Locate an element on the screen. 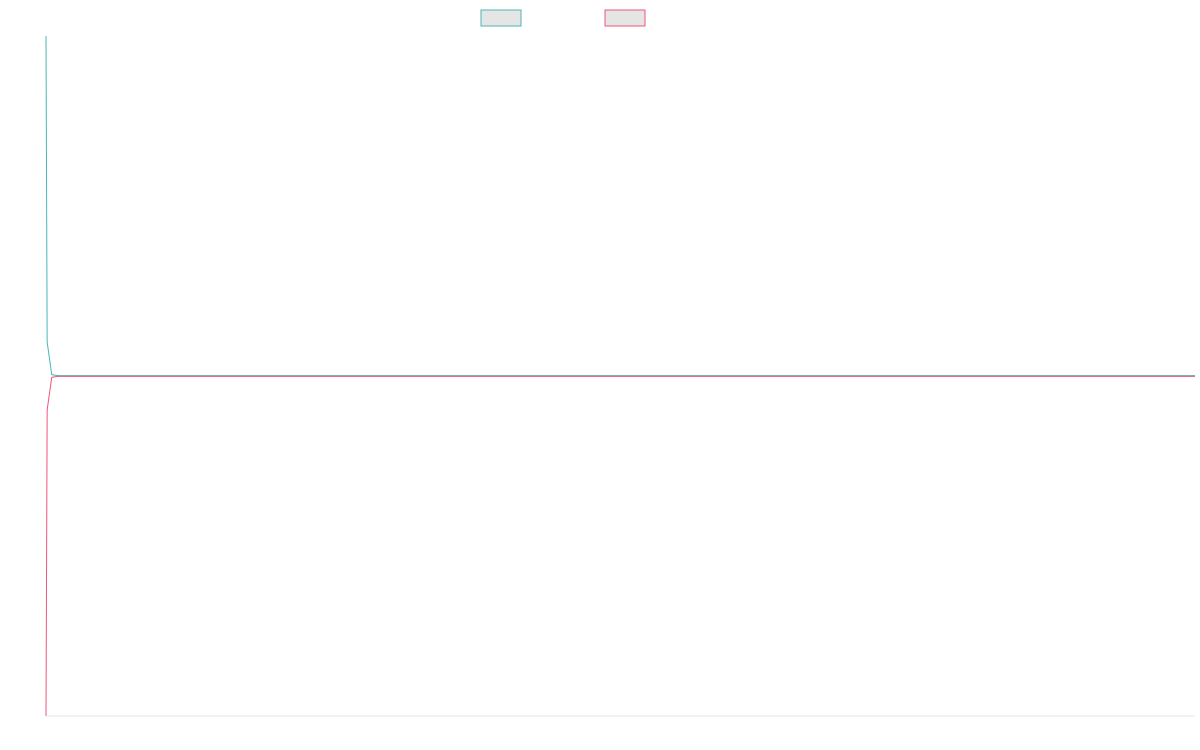  legend is located at coordinates (563, 18).